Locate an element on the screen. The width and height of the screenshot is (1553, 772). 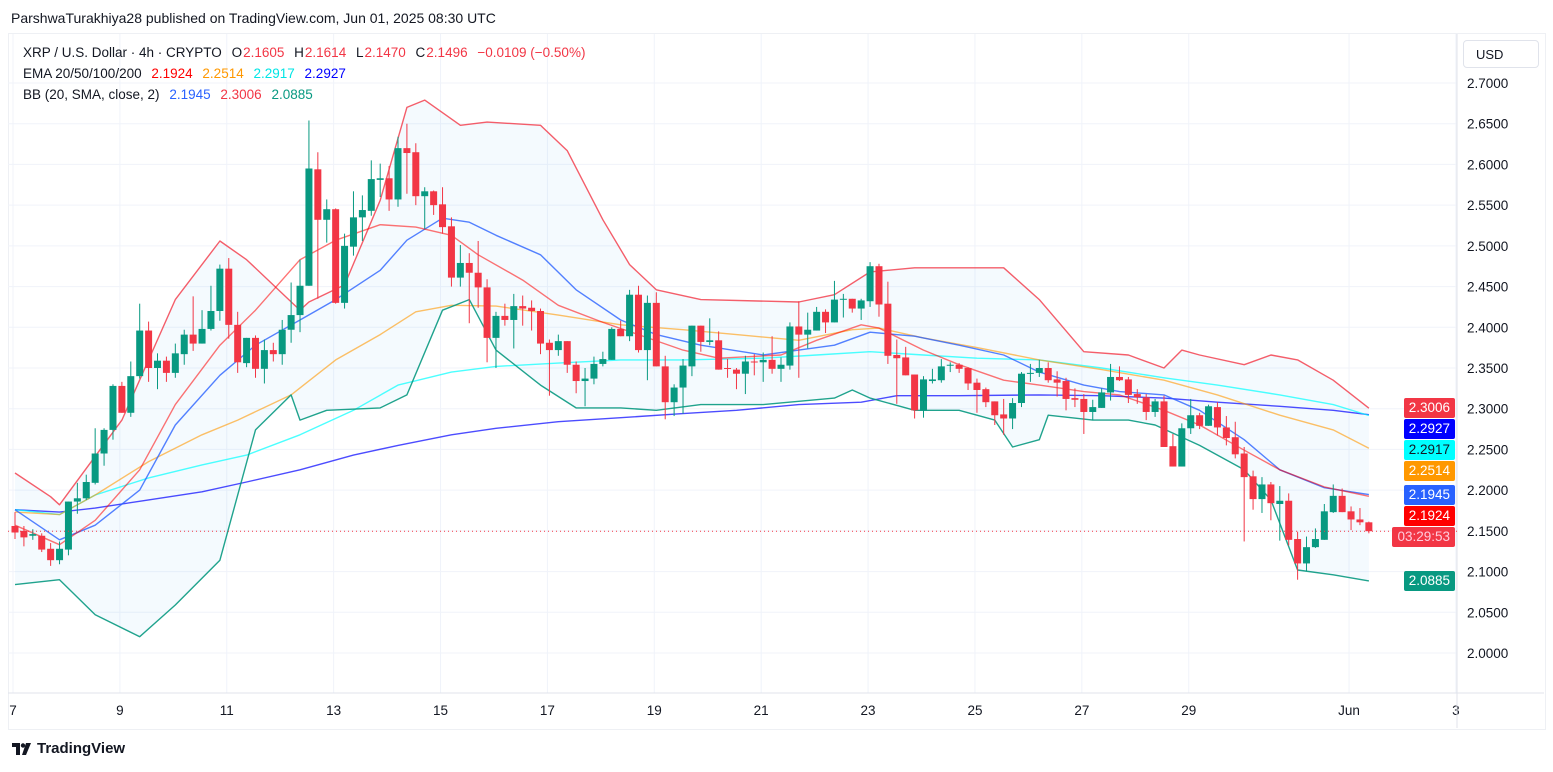
currency-button: USD is located at coordinates (1501, 54).